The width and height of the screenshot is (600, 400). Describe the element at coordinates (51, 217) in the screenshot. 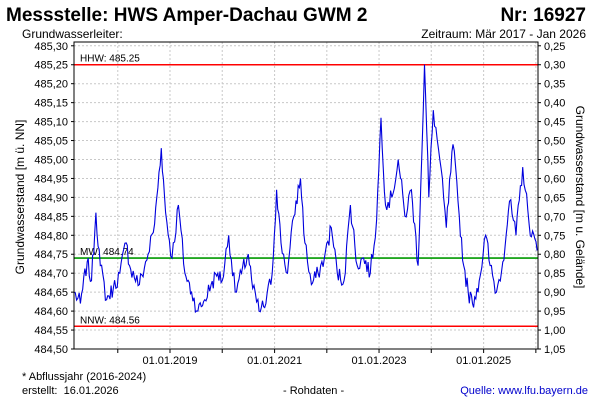

I see `y-tick-label: 484,85` at that location.